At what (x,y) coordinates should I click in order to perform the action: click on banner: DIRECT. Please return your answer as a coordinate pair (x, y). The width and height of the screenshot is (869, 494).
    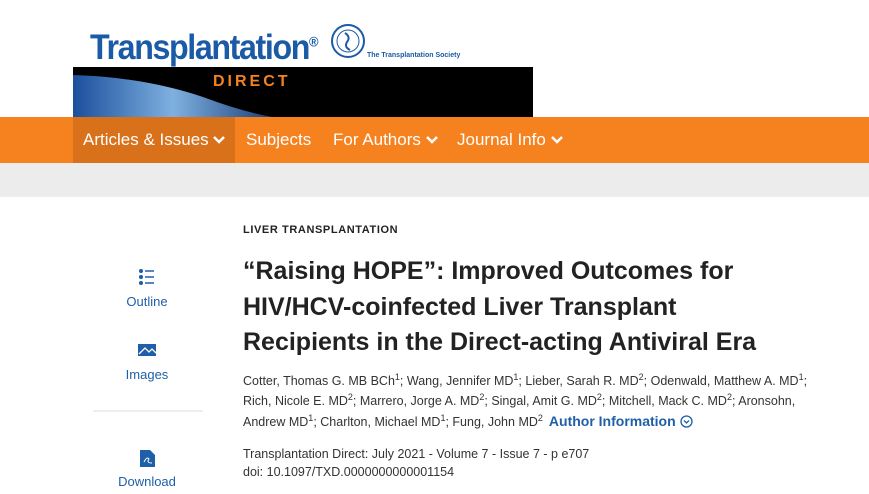
    Looking at the image, I should click on (303, 92).